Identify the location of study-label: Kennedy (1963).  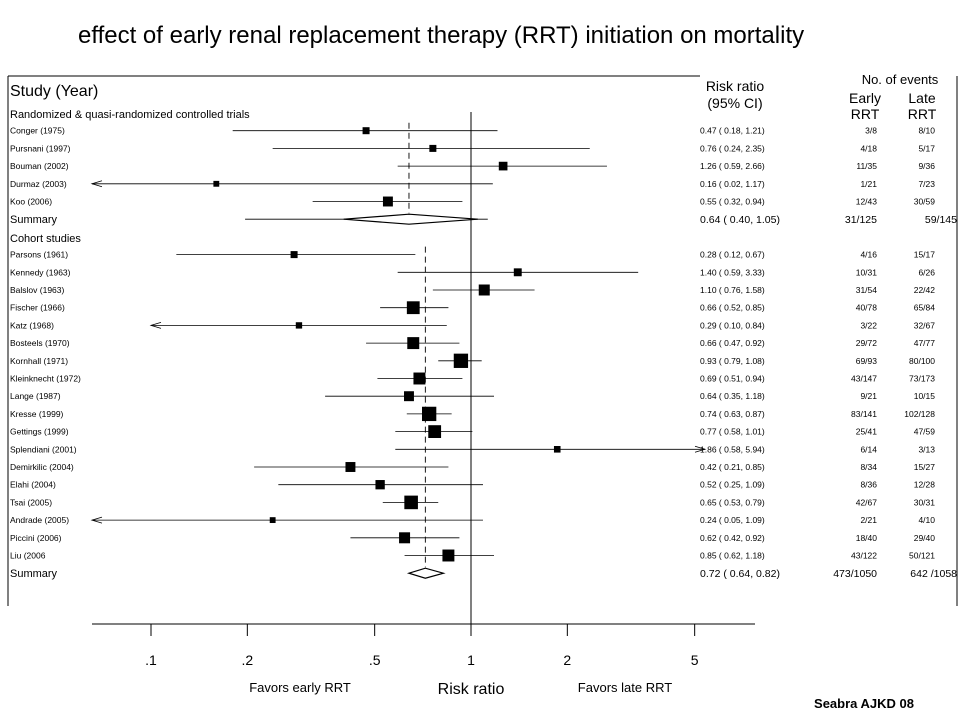
(40, 272).